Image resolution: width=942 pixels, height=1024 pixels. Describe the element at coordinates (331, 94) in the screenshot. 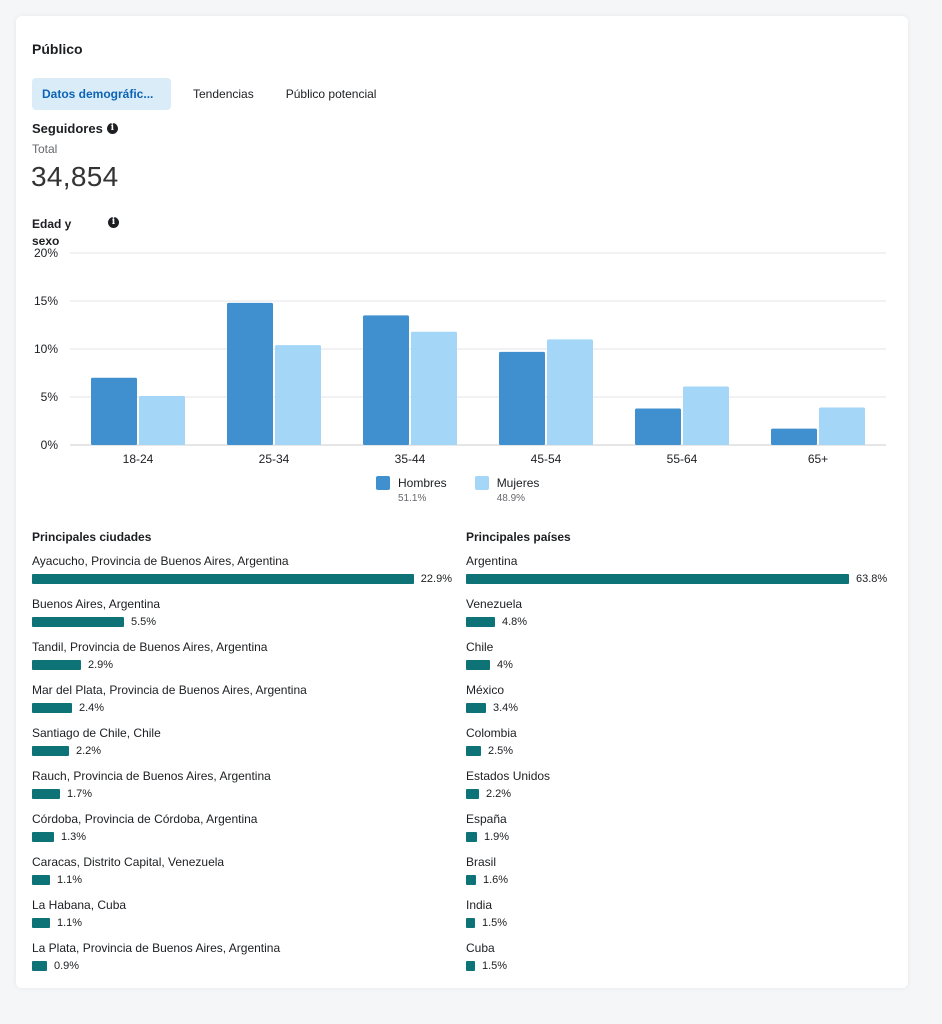

I see `tab-potential-audience: Público potencial` at that location.